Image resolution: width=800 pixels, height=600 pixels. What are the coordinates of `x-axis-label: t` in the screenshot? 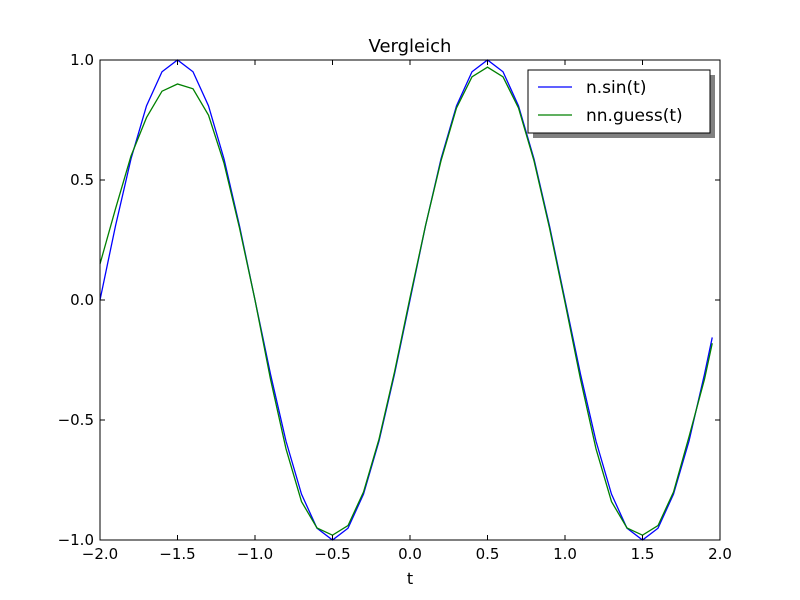 It's located at (410, 578).